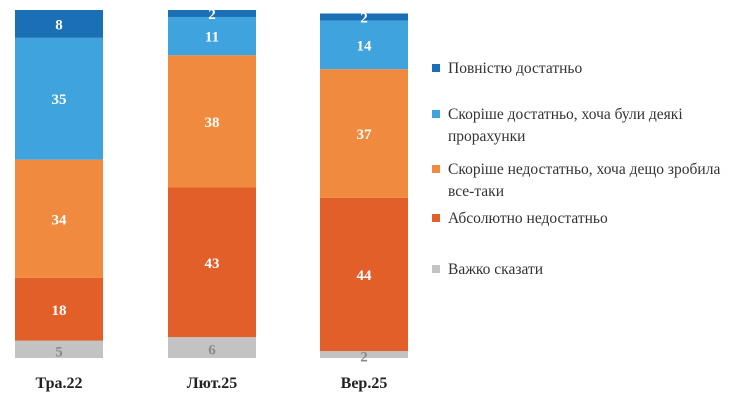 The height and width of the screenshot is (406, 738). I want to click on data-label-тра-22-s0: 8, so click(59, 25).